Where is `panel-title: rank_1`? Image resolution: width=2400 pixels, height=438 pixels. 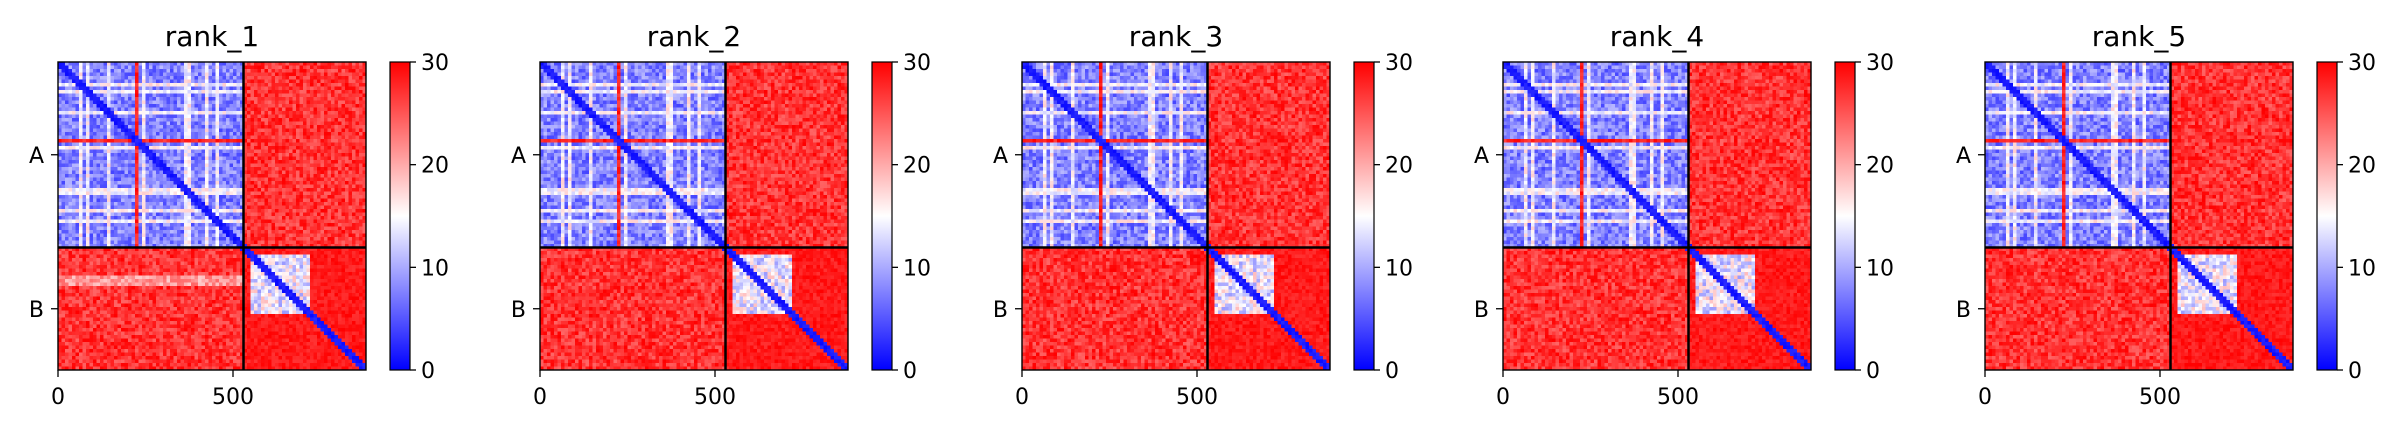 panel-title: rank_1 is located at coordinates (212, 36).